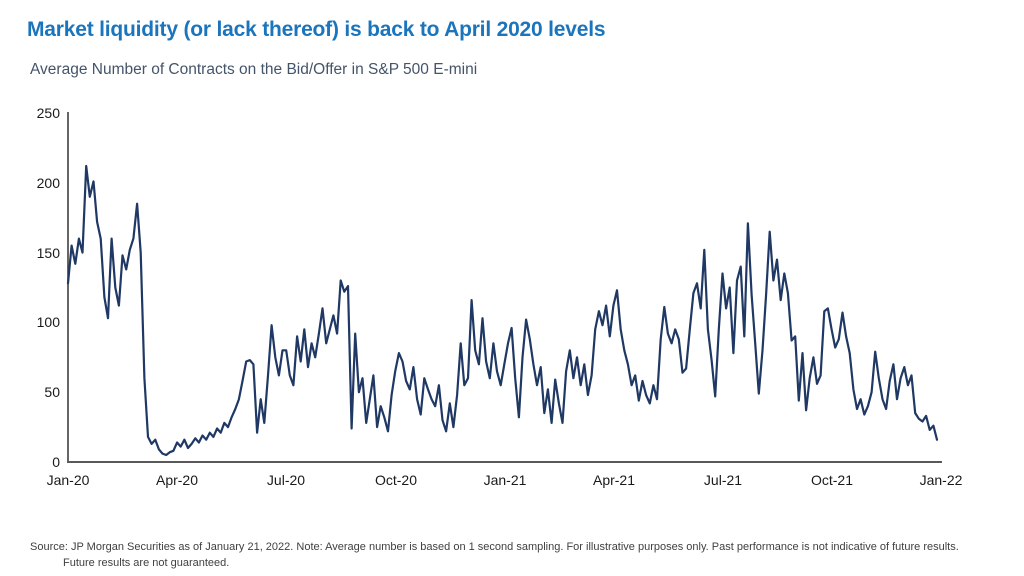 This screenshot has width=1024, height=576. What do you see at coordinates (941, 480) in the screenshot?
I see `xtick-jan-22: Jan-22` at bounding box center [941, 480].